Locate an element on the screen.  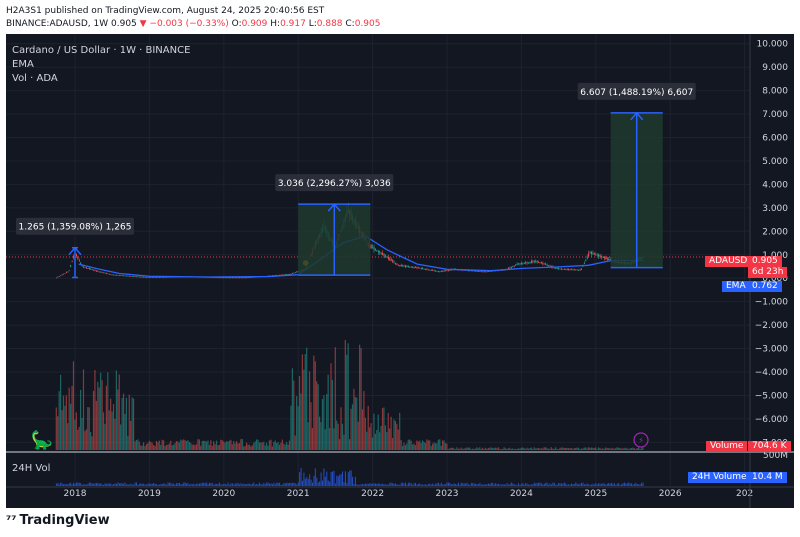
volume-tag-value-text: 704.6 K is located at coordinates (769, 446).